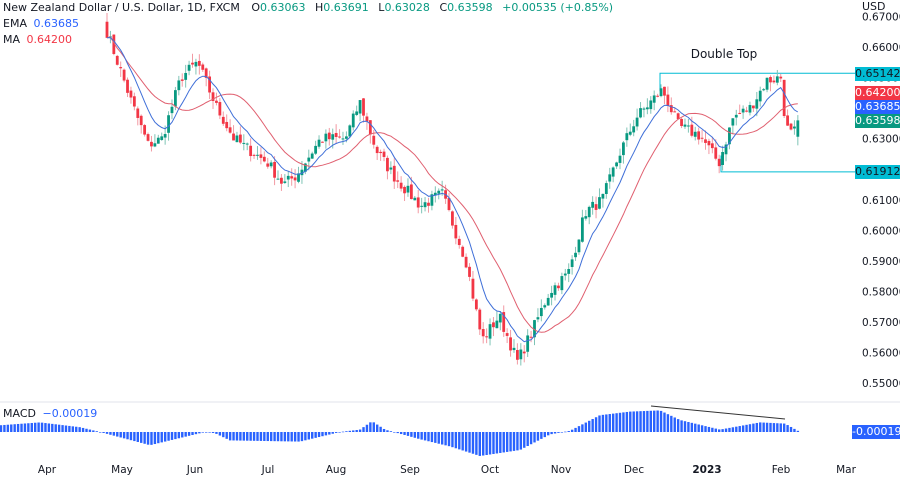 The image size is (900, 480). What do you see at coordinates (877, 74) in the screenshot?
I see `double-top-resistance-price-tag: 0.65142` at bounding box center [877, 74].